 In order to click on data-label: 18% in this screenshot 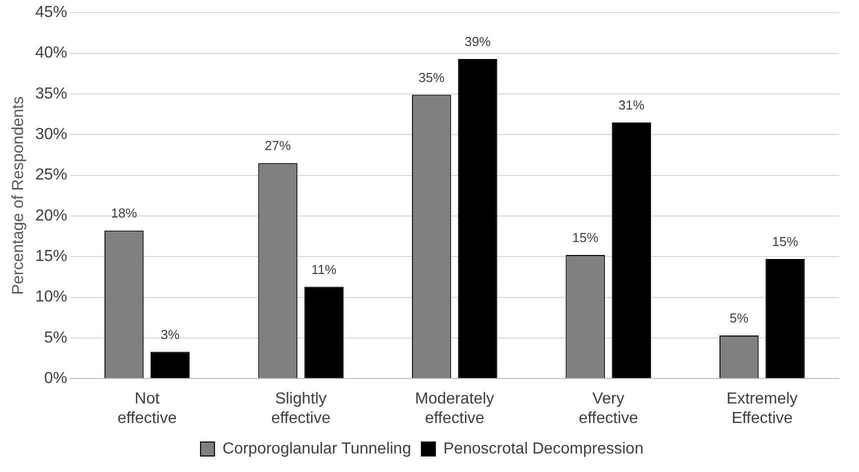, I will do `click(124, 213)`.